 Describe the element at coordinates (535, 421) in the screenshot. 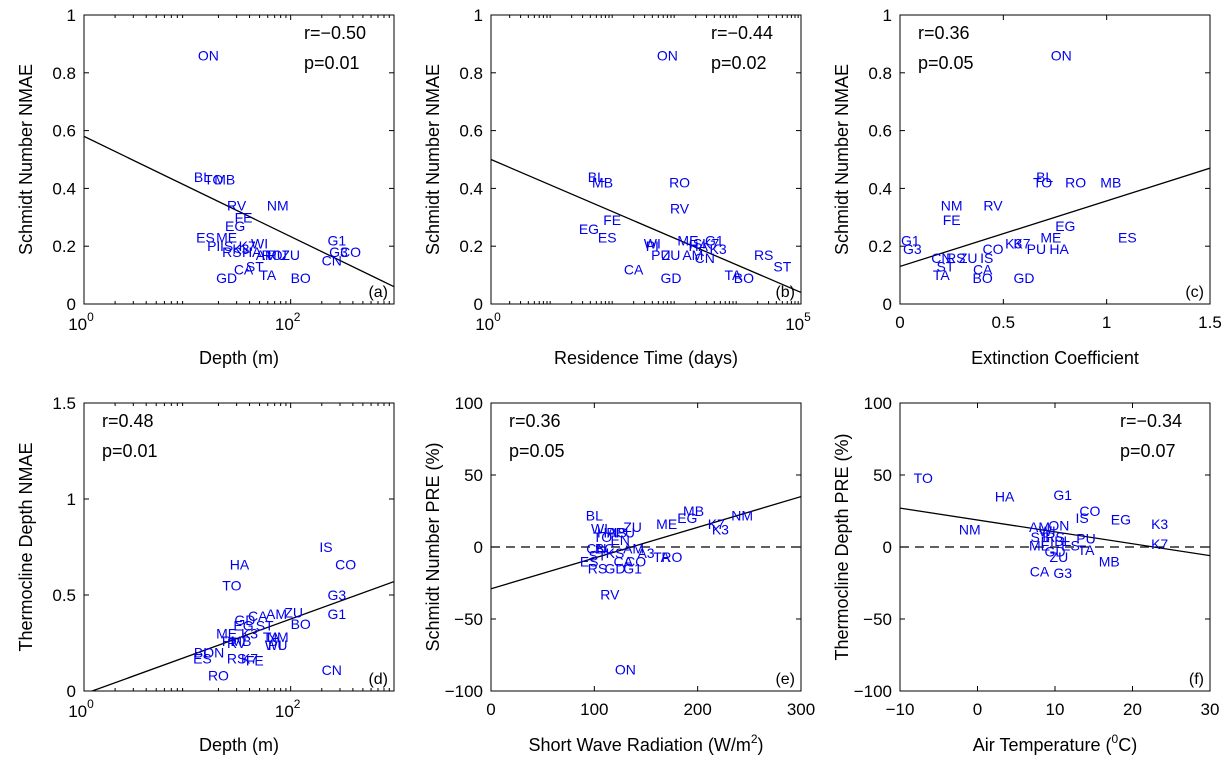

I see `correlation-r: r=0.36` at that location.